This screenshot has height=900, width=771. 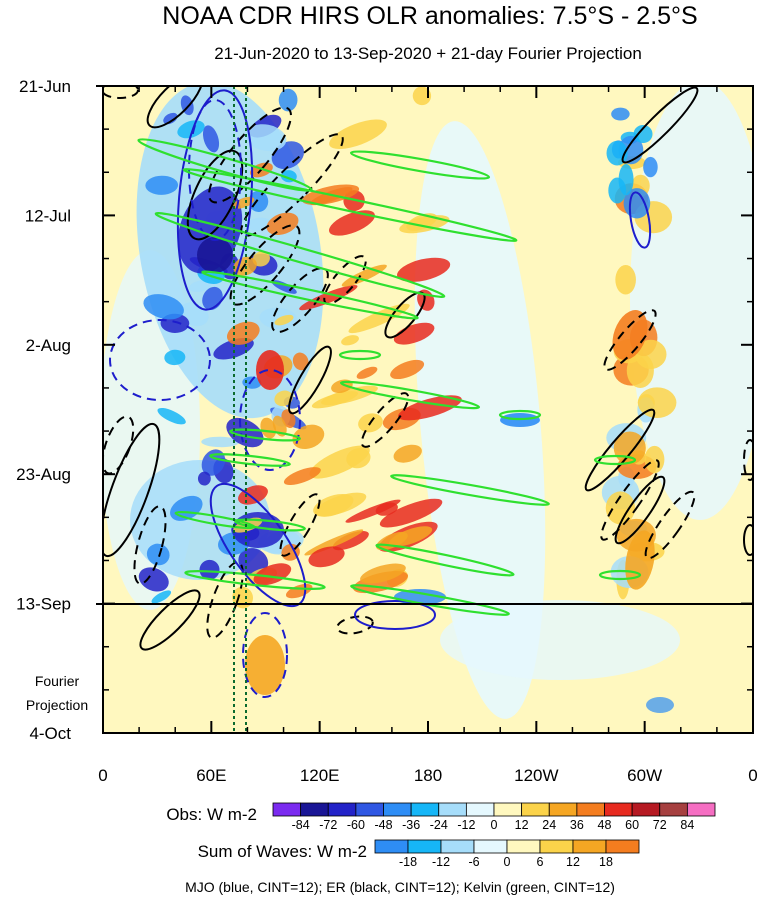 I want to click on colorbar-level-label: 84, so click(x=687, y=825).